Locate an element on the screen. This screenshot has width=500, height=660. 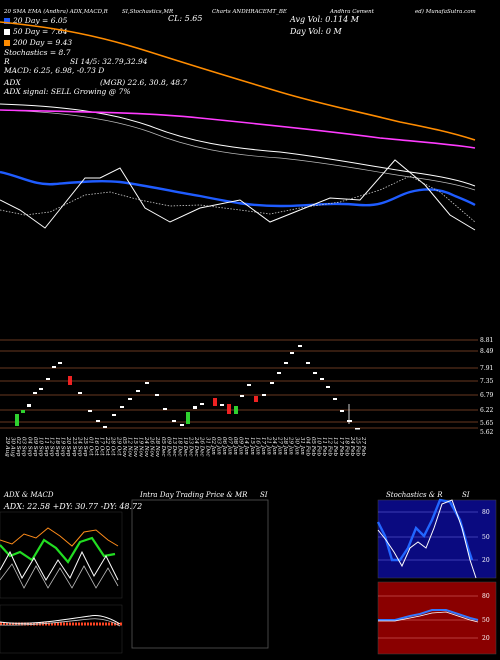
date-tick-label: 05 Feb is located at coordinates (313, 447).